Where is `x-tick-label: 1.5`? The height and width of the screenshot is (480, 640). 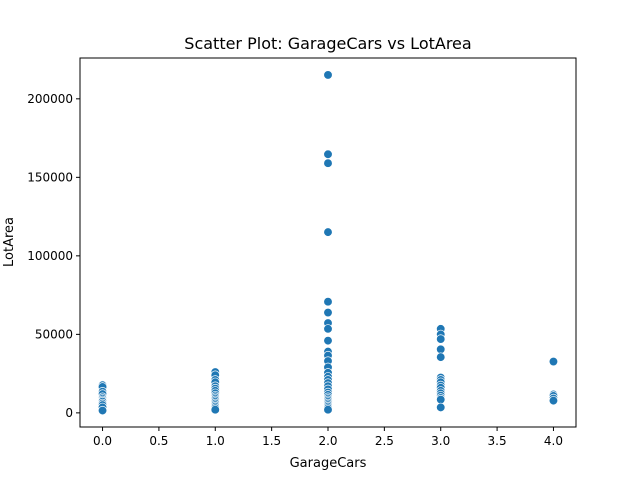
x-tick-label: 1.5 is located at coordinates (271, 441).